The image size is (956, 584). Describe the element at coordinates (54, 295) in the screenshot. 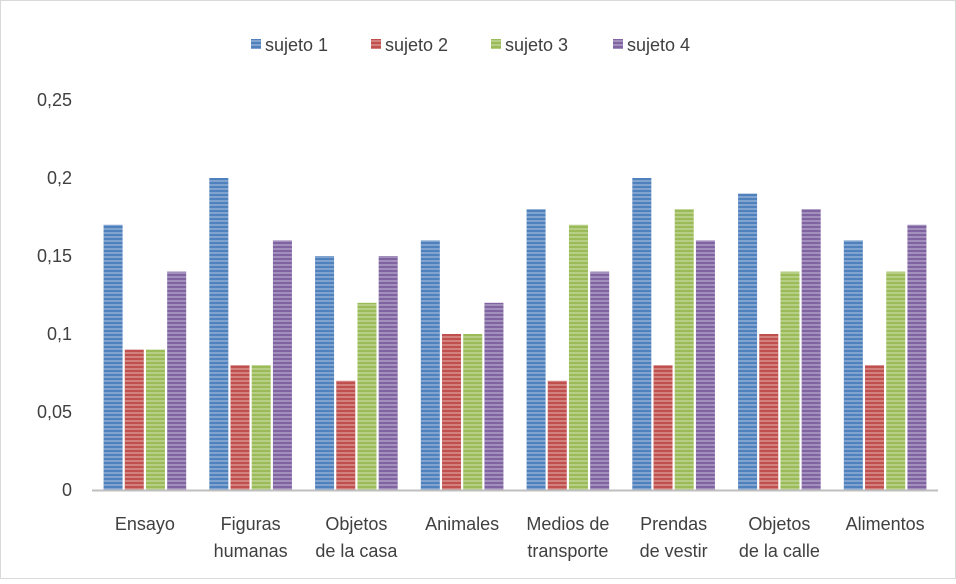

I see `y-axis: 0 0,05 0,1 0,15 0,2 0,25` at that location.